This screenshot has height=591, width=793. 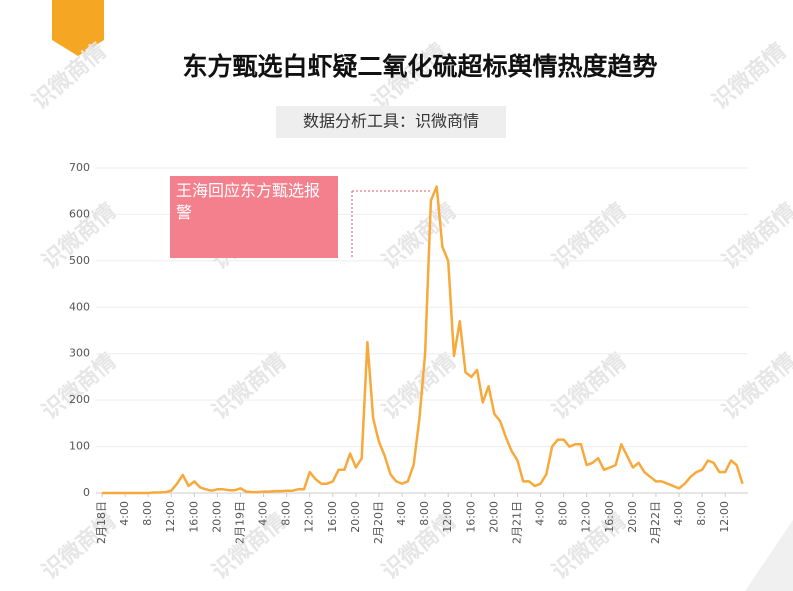 What do you see at coordinates (79, 306) in the screenshot?
I see `y-tick-label: 400` at bounding box center [79, 306].